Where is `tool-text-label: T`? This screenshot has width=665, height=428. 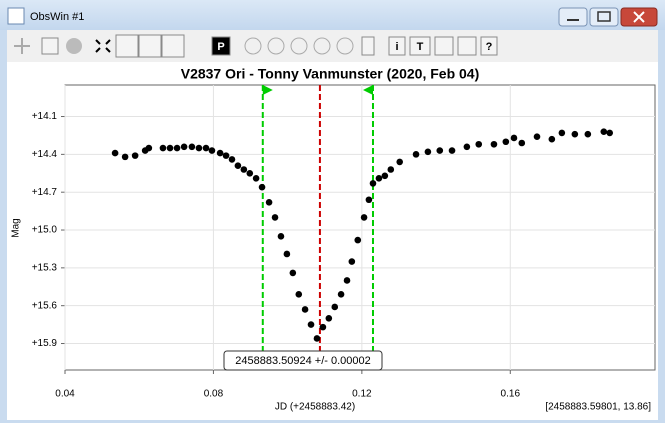
tool-text-label: T is located at coordinates (420, 47).